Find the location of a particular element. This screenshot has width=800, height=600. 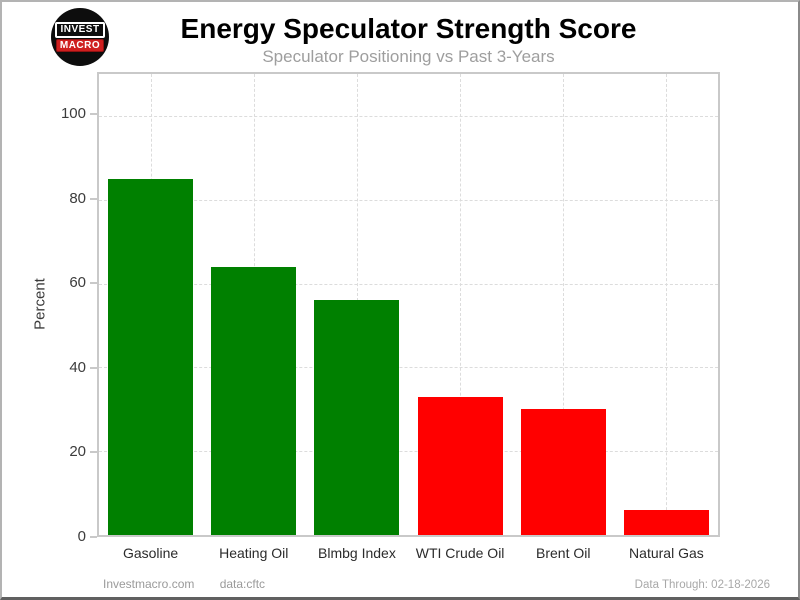

bar-gasoline is located at coordinates (151, 356).